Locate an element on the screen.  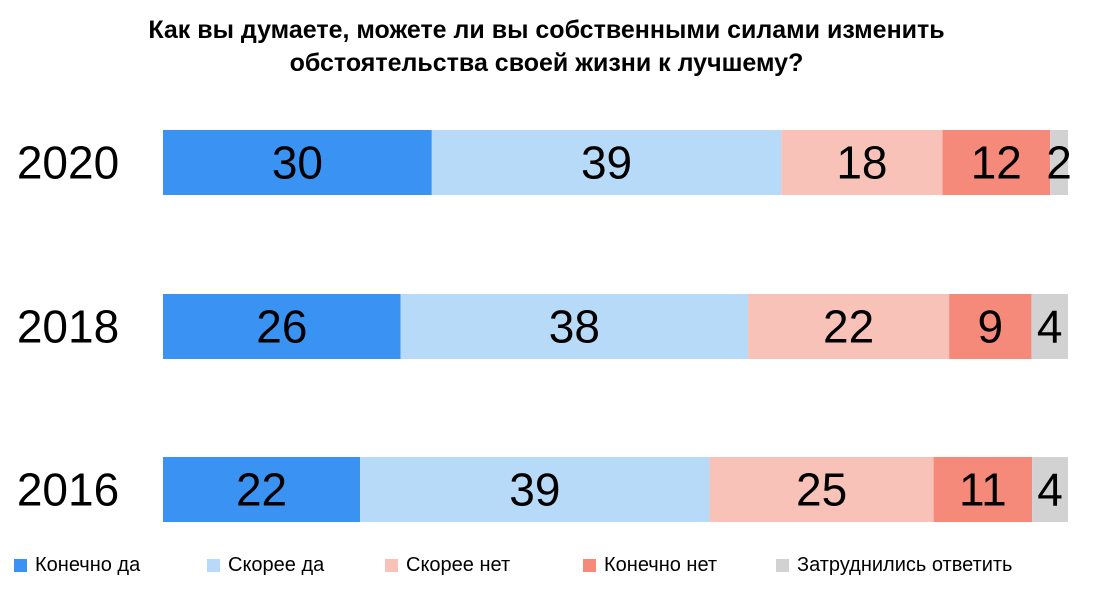
data-label-2016-2: 39 is located at coordinates (534, 490).